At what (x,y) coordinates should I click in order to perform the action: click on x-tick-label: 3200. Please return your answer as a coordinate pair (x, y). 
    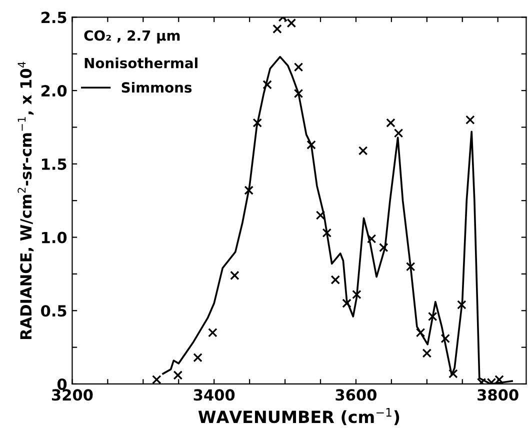
    Looking at the image, I should click on (72, 395).